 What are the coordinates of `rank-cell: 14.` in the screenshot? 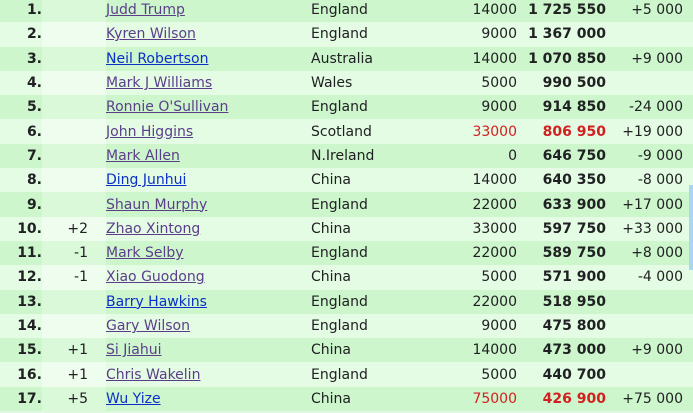 It's located at (21, 326).